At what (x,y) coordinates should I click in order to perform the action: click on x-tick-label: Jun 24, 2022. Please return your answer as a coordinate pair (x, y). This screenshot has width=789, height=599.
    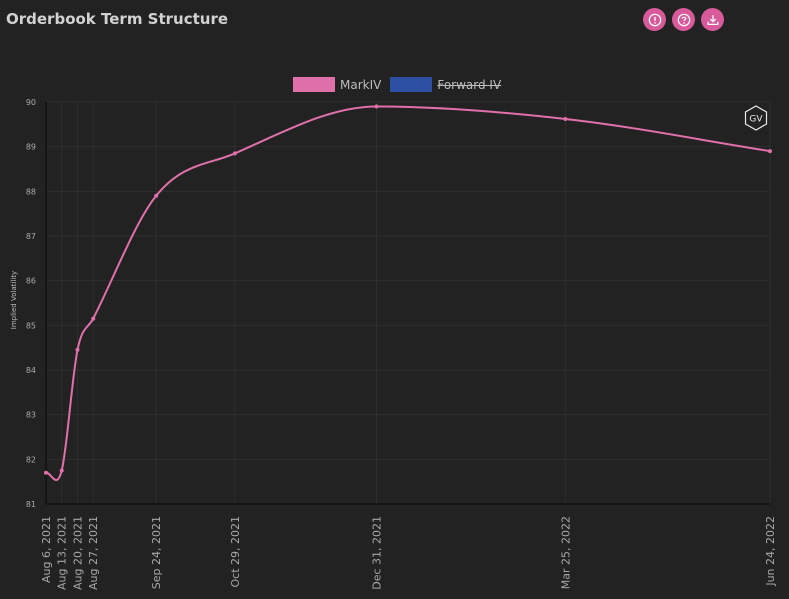
    Looking at the image, I should click on (770, 551).